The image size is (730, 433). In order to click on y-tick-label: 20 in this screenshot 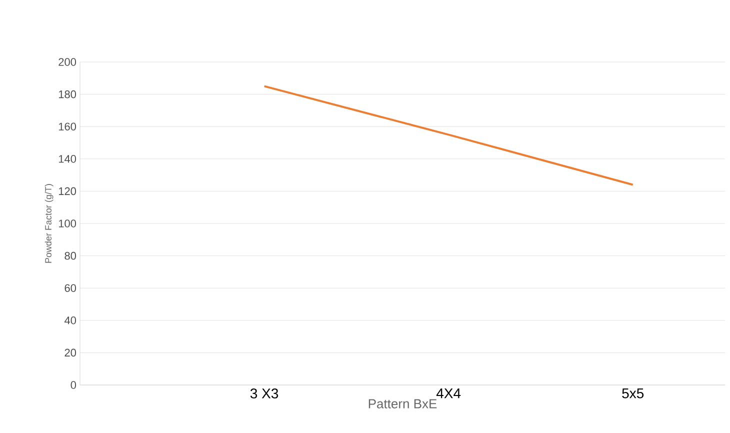, I will do `click(70, 352)`.